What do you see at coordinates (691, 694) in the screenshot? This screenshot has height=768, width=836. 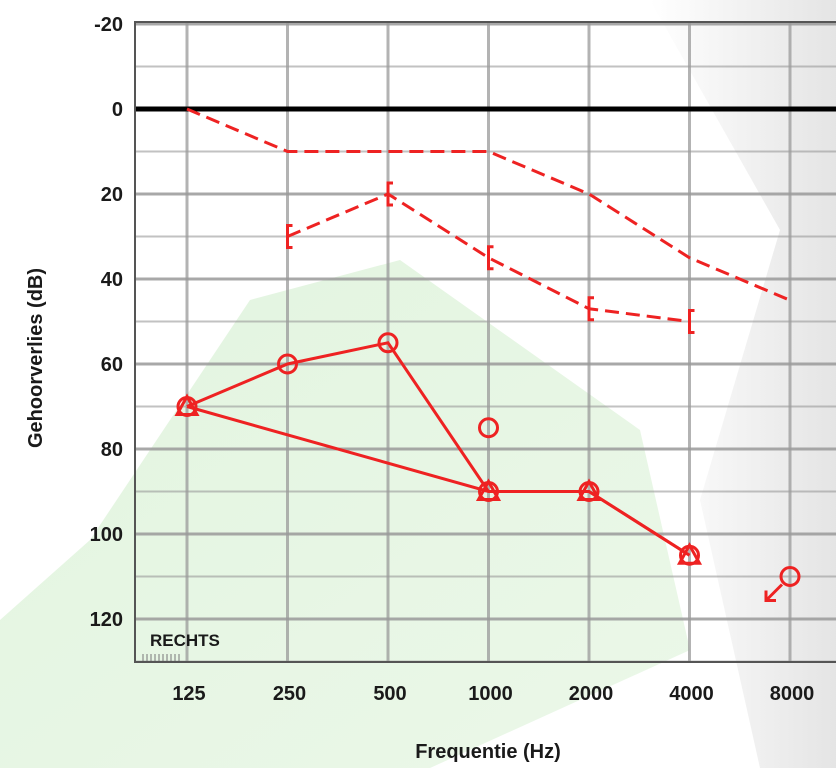 I see `x-tick-label: 4000` at bounding box center [691, 694].